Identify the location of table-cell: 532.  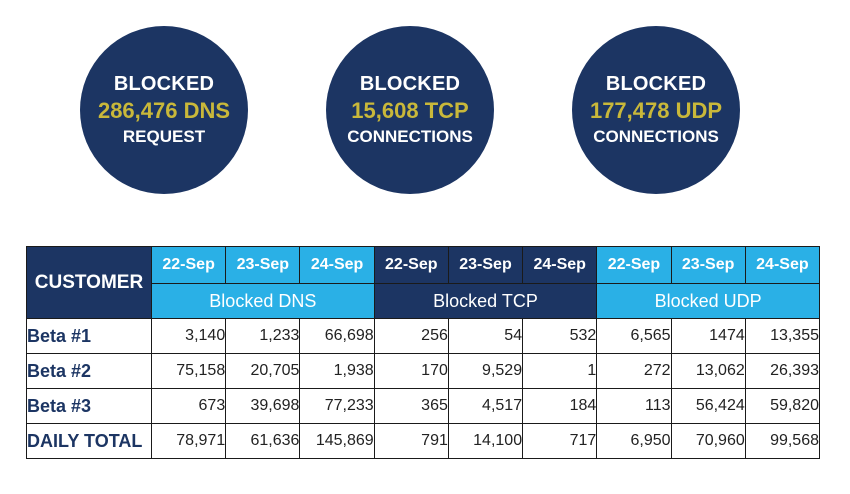
(560, 336).